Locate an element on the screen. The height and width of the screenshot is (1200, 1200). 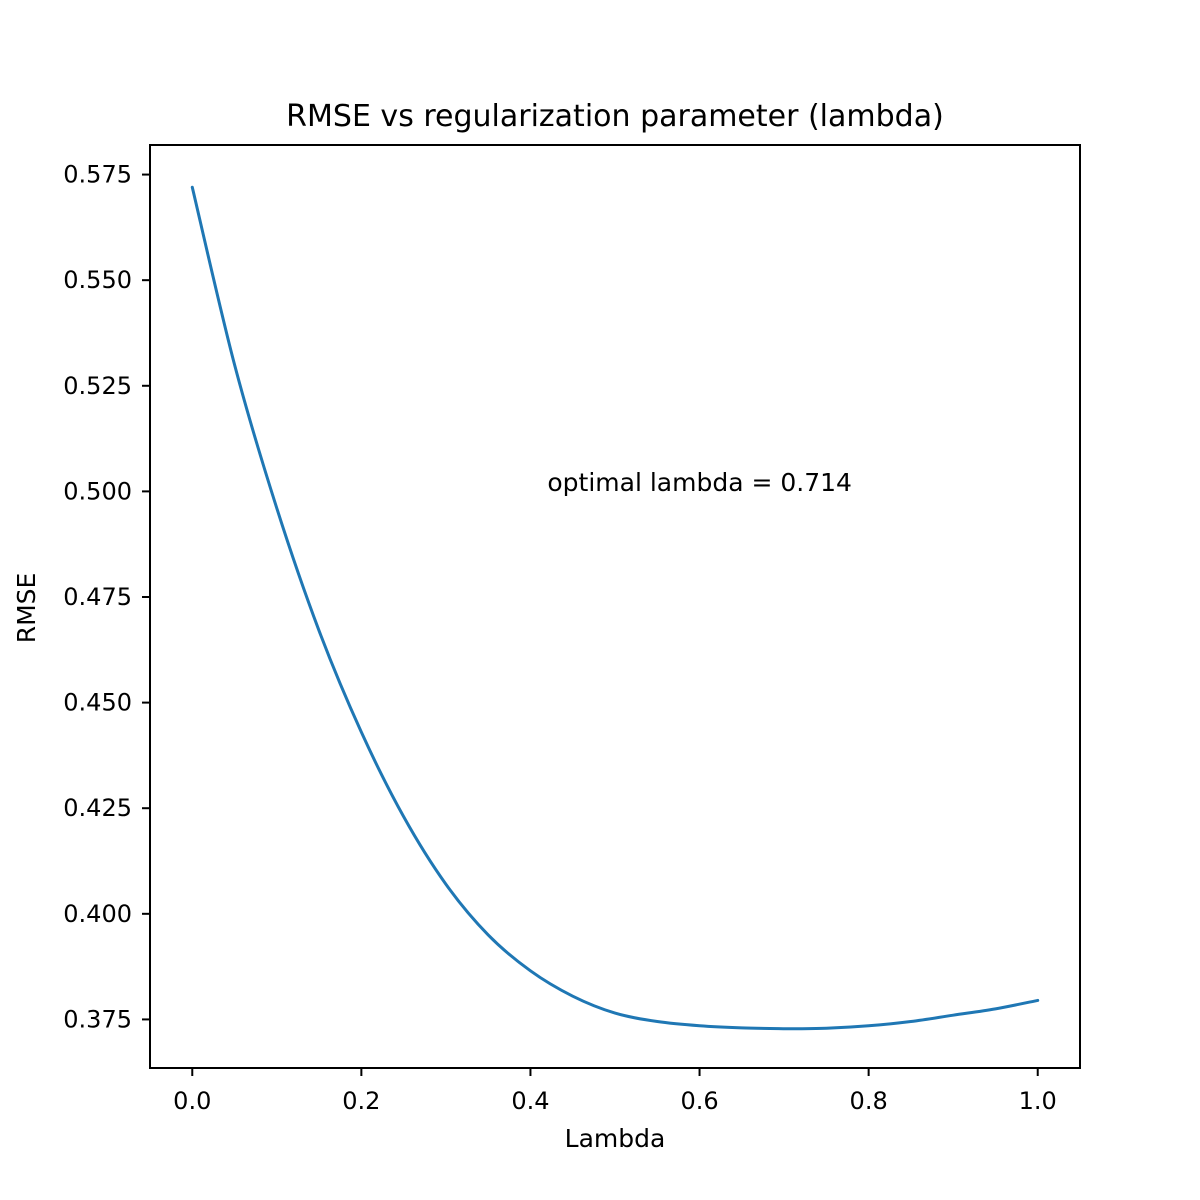
x-tick-label: 0.8 is located at coordinates (869, 1101).